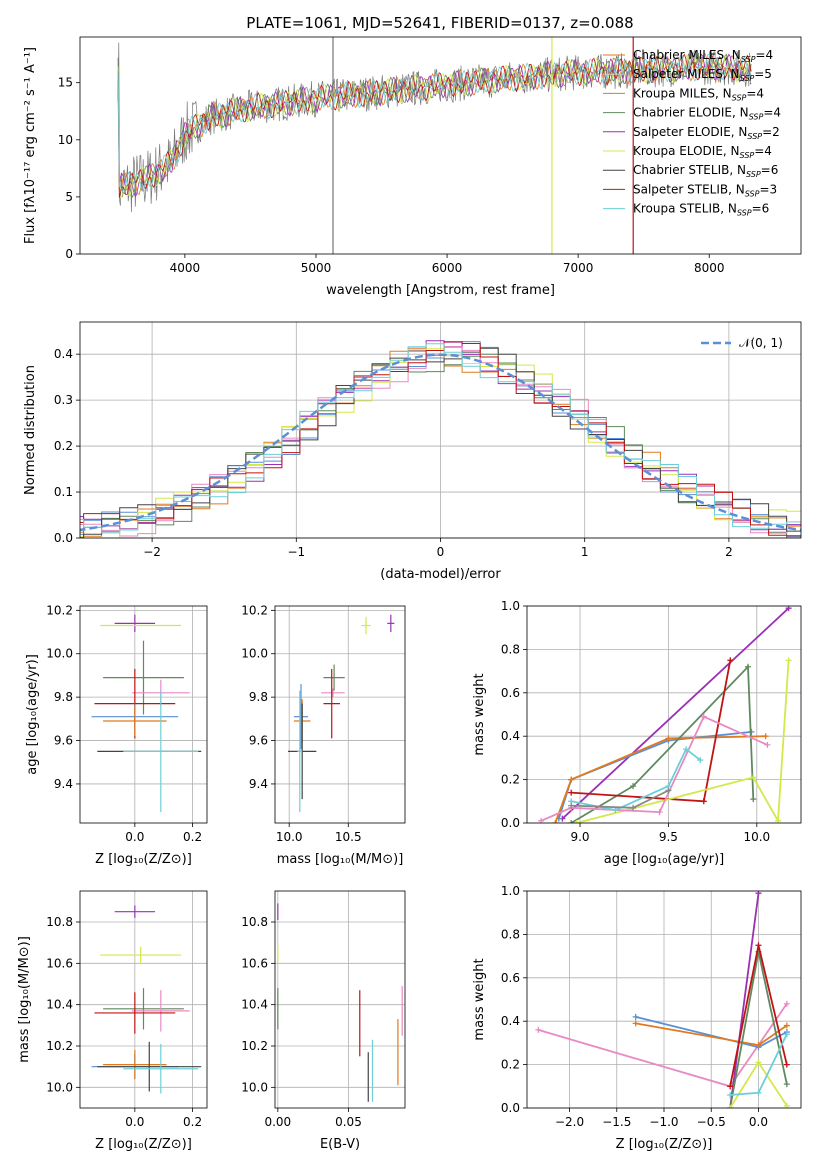  What do you see at coordinates (687, 55) in the screenshot?
I see `legend-entry-base: Chabrier MILES, N` at bounding box center [687, 55].